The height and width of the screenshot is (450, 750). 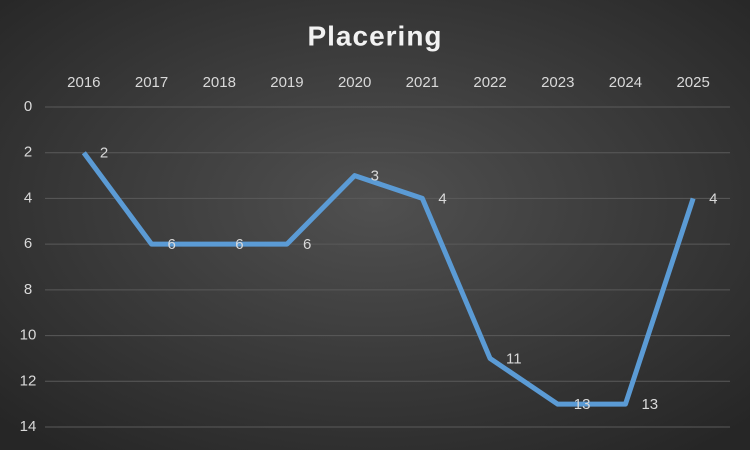 I want to click on y-tick-label: 6, so click(x=28, y=243).